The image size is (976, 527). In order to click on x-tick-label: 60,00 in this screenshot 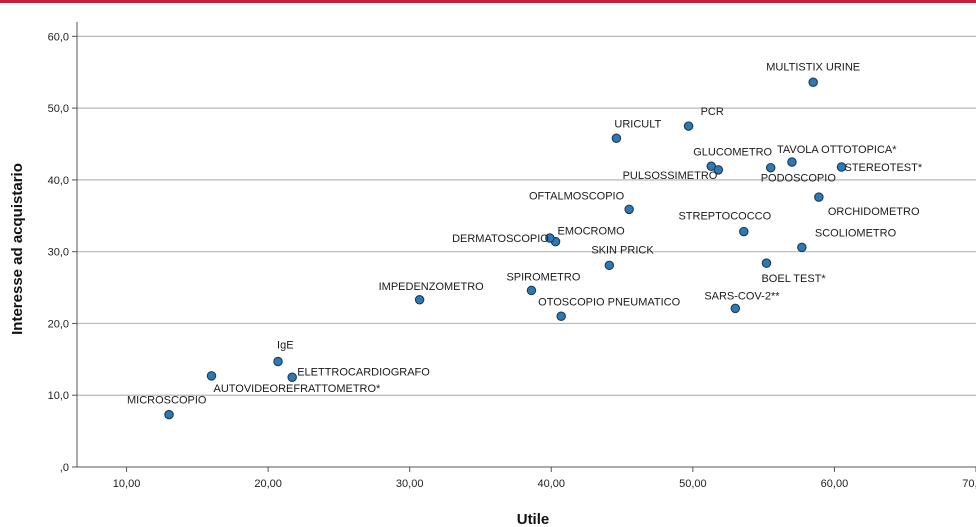, I will do `click(835, 484)`.